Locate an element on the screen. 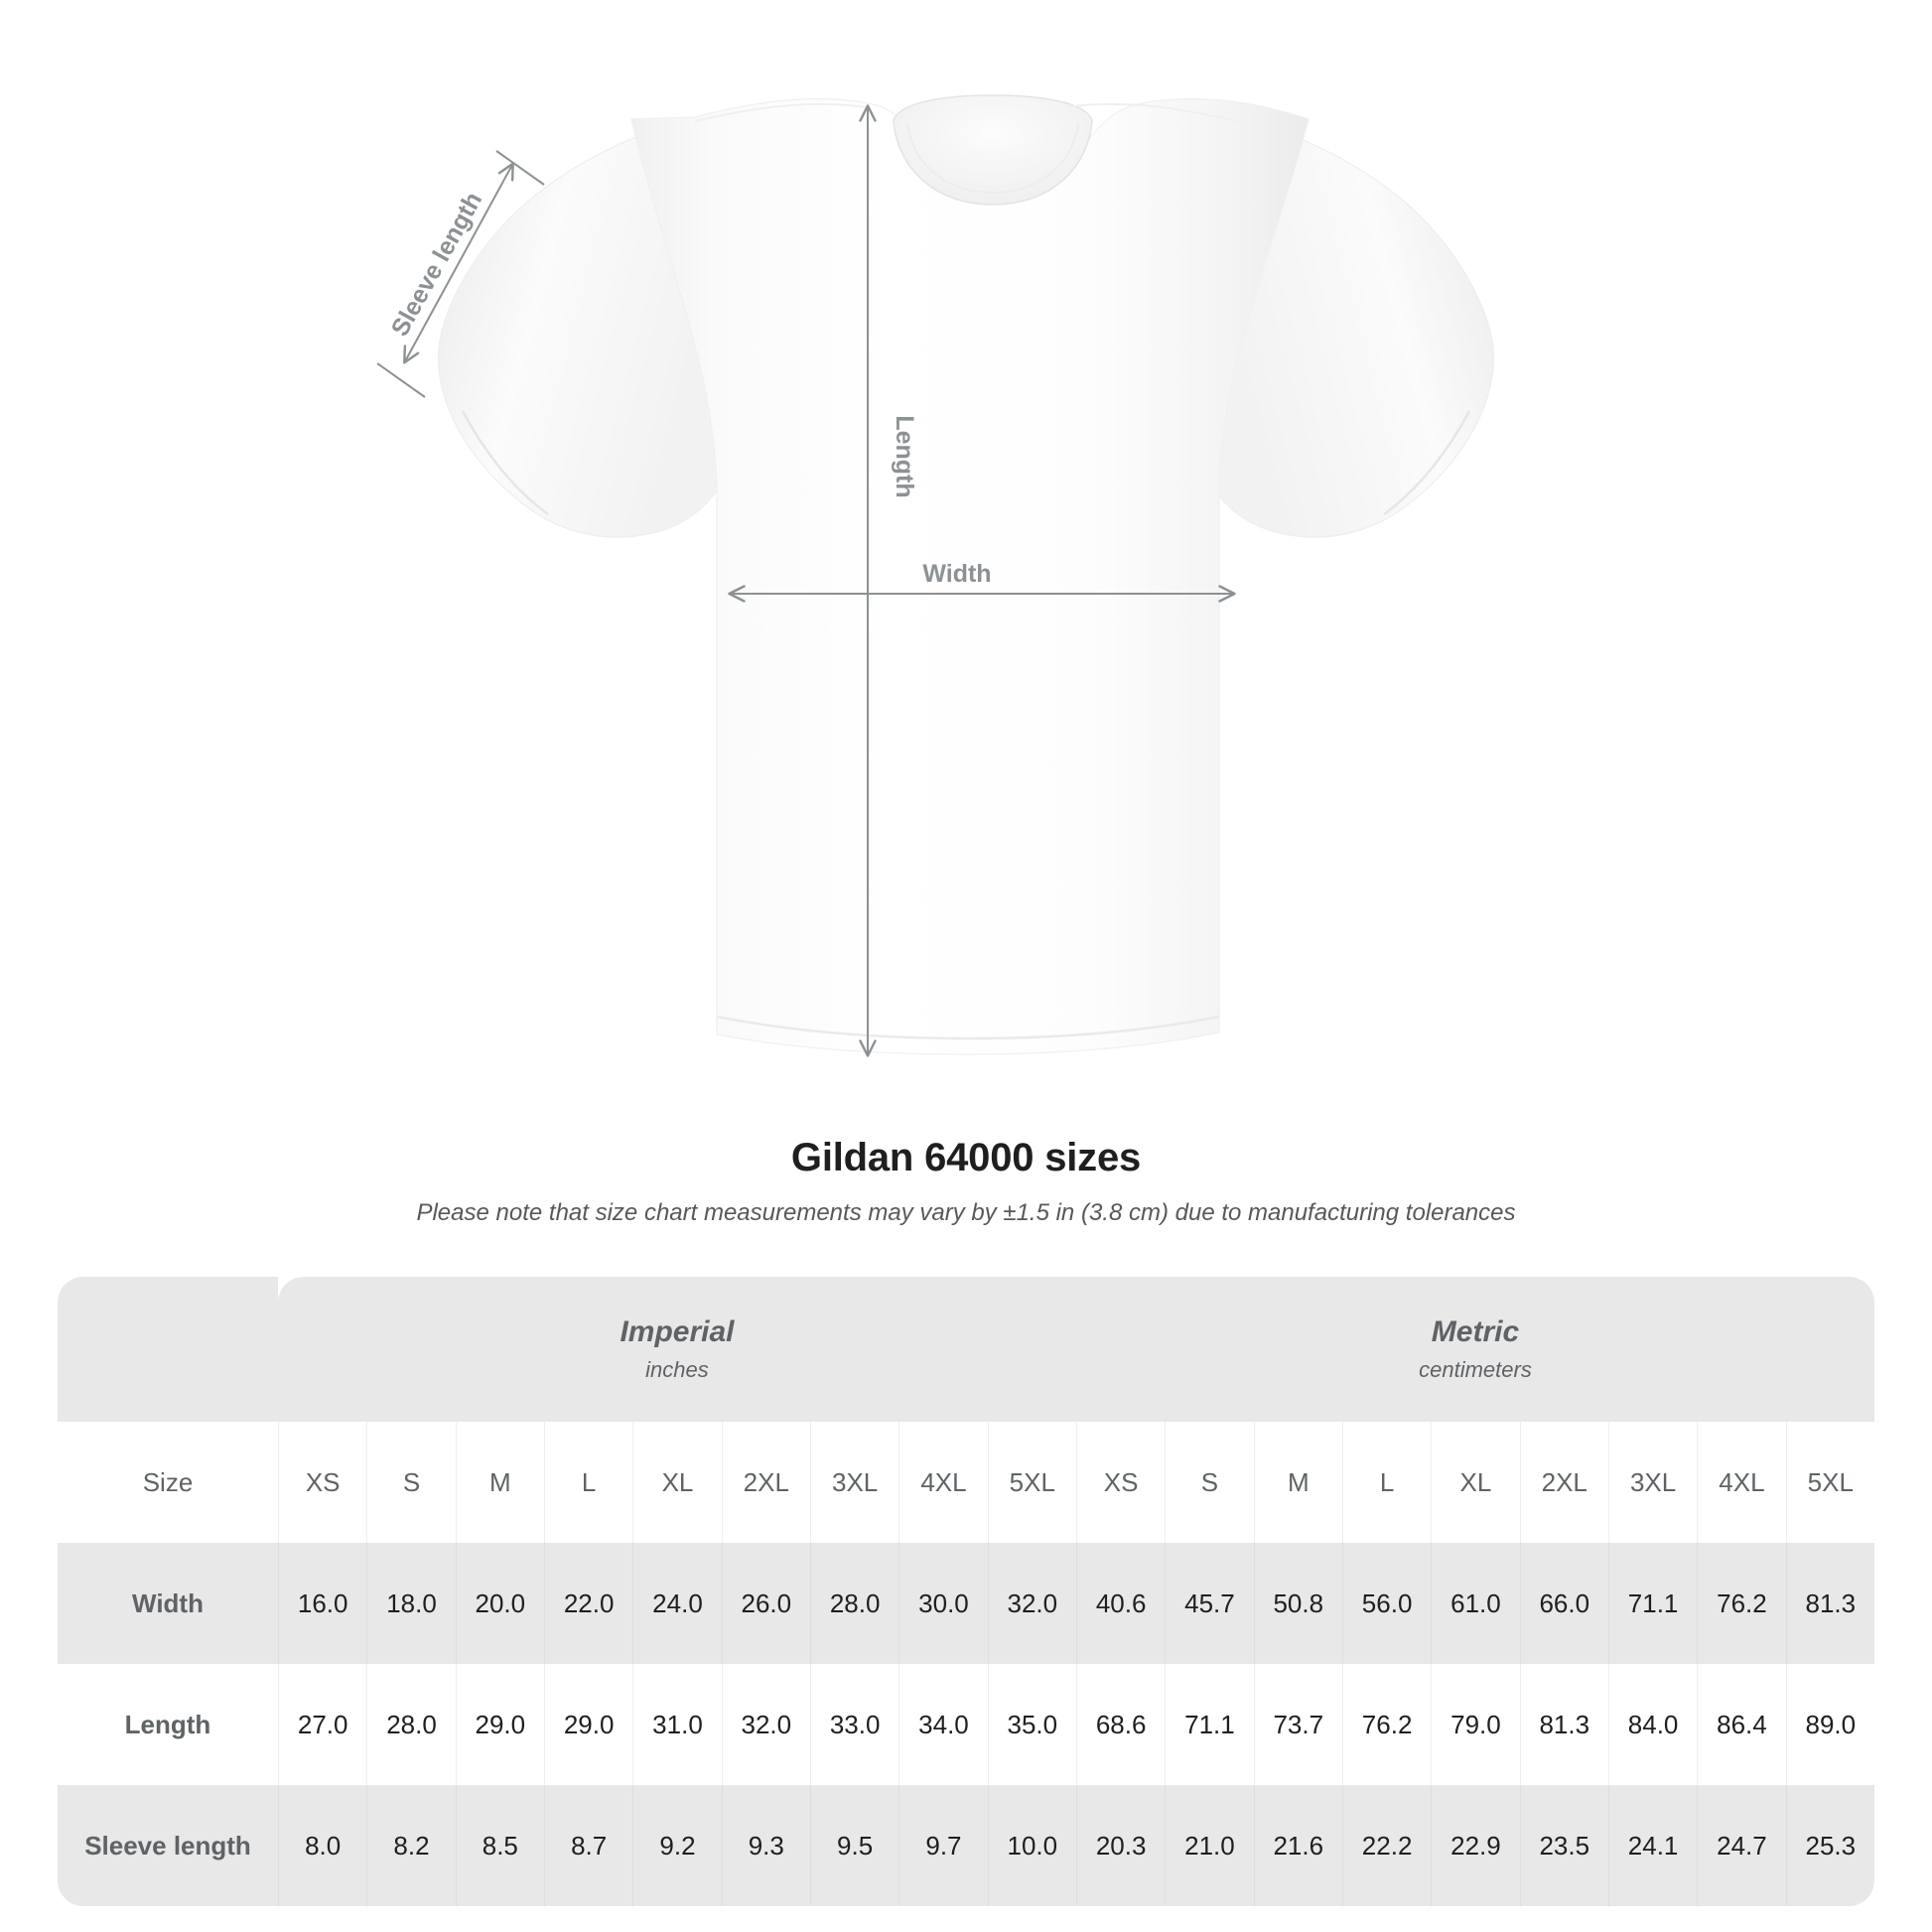 The width and height of the screenshot is (1932, 1932). cell-sleeve-metric-xl: 22.9 is located at coordinates (1475, 1846).